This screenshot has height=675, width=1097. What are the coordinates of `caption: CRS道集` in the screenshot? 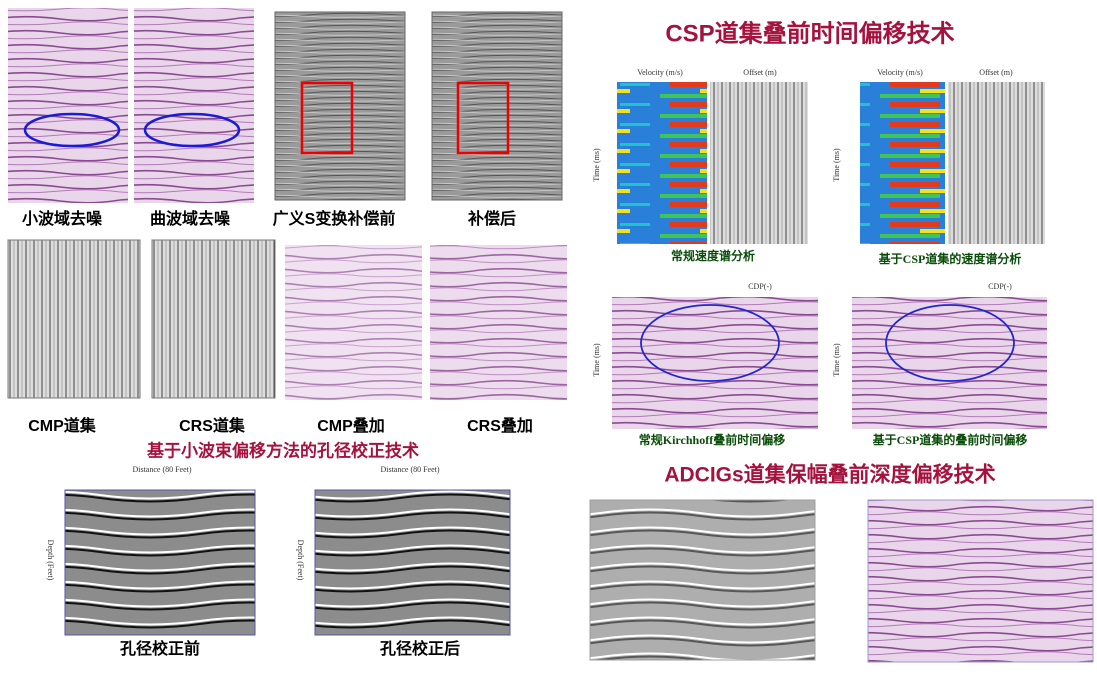 It's located at (212, 425).